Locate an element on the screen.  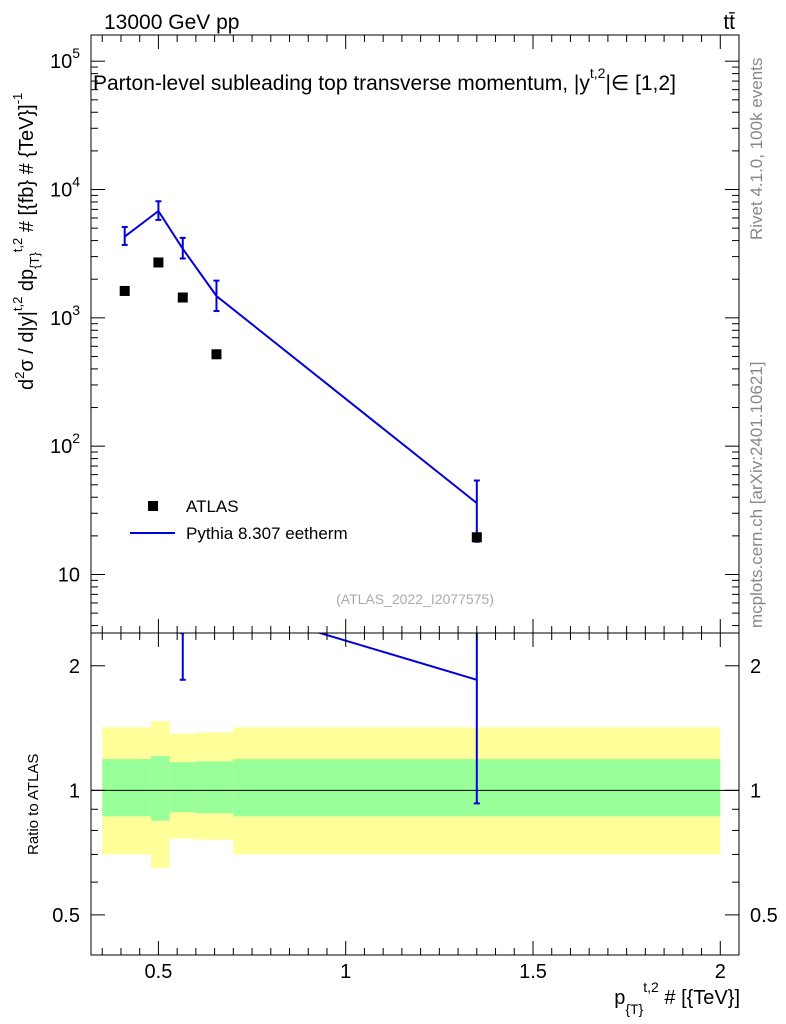
x-axis-label: p{T}t,2 # [{TeV}] is located at coordinates (677, 998).